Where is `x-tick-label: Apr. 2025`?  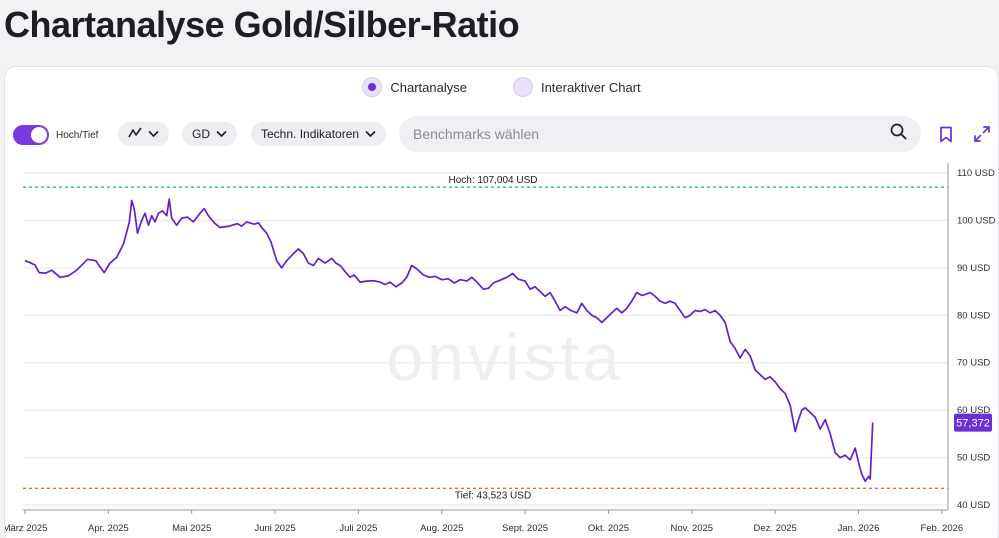 x-tick-label: Apr. 2025 is located at coordinates (108, 528).